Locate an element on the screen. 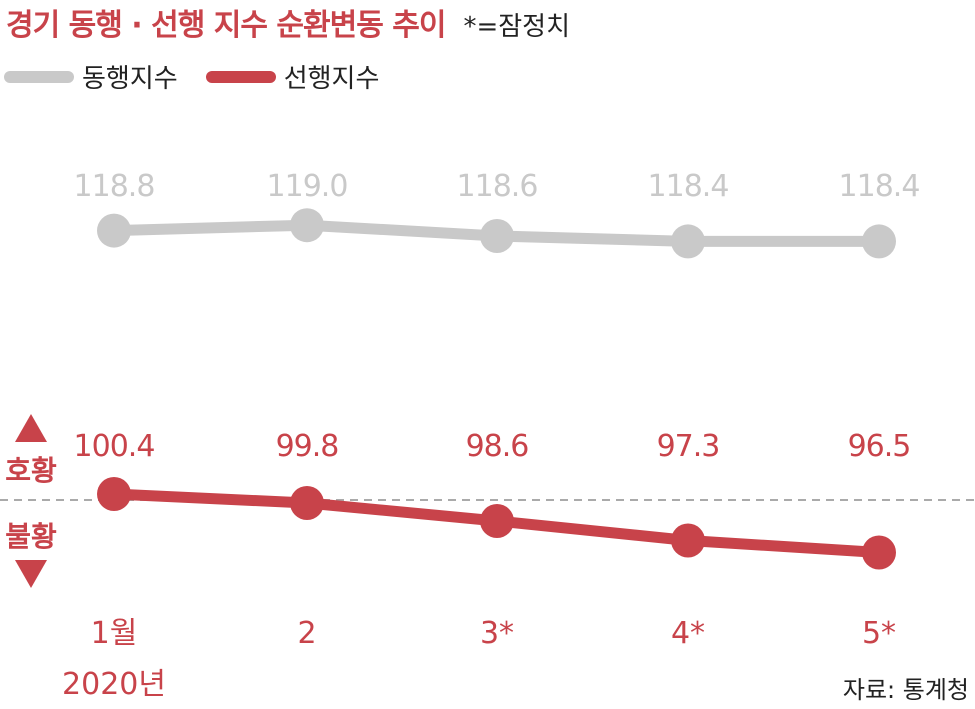  data-label-1-2: 98.6 is located at coordinates (497, 446).